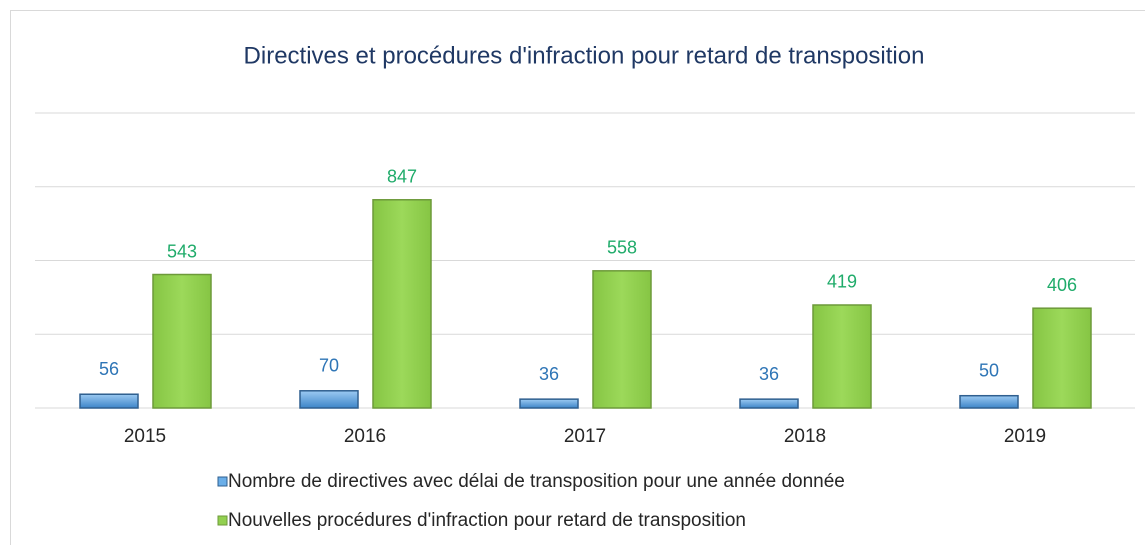 Image resolution: width=1145 pixels, height=545 pixels. What do you see at coordinates (585, 436) in the screenshot?
I see `x-tick-label: 2017` at bounding box center [585, 436].